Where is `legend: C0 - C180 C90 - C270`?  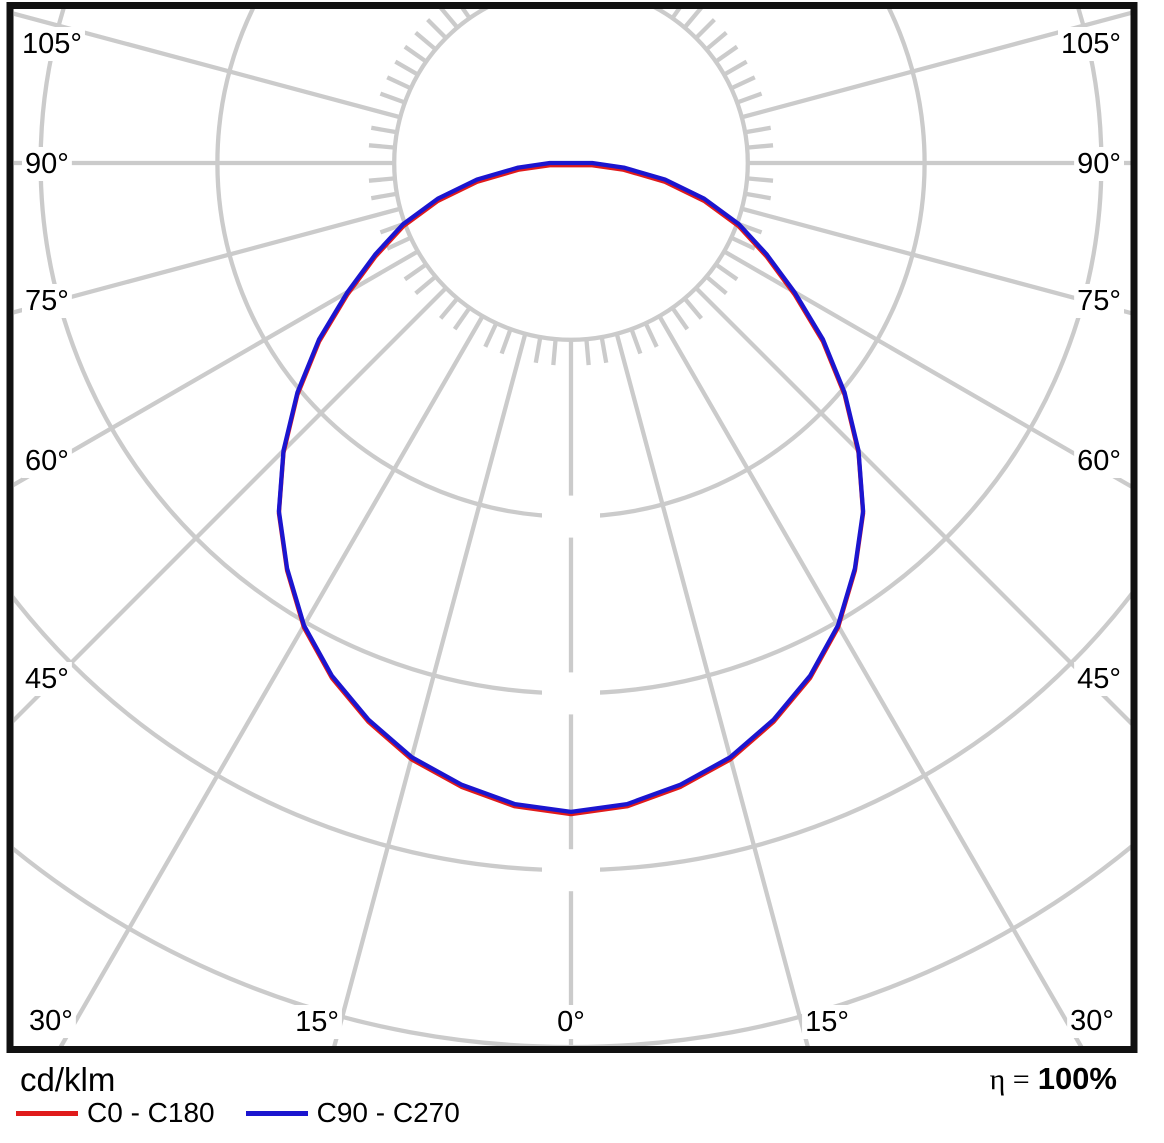 legend: C0 - C180 C90 - C270 is located at coordinates (238, 1113).